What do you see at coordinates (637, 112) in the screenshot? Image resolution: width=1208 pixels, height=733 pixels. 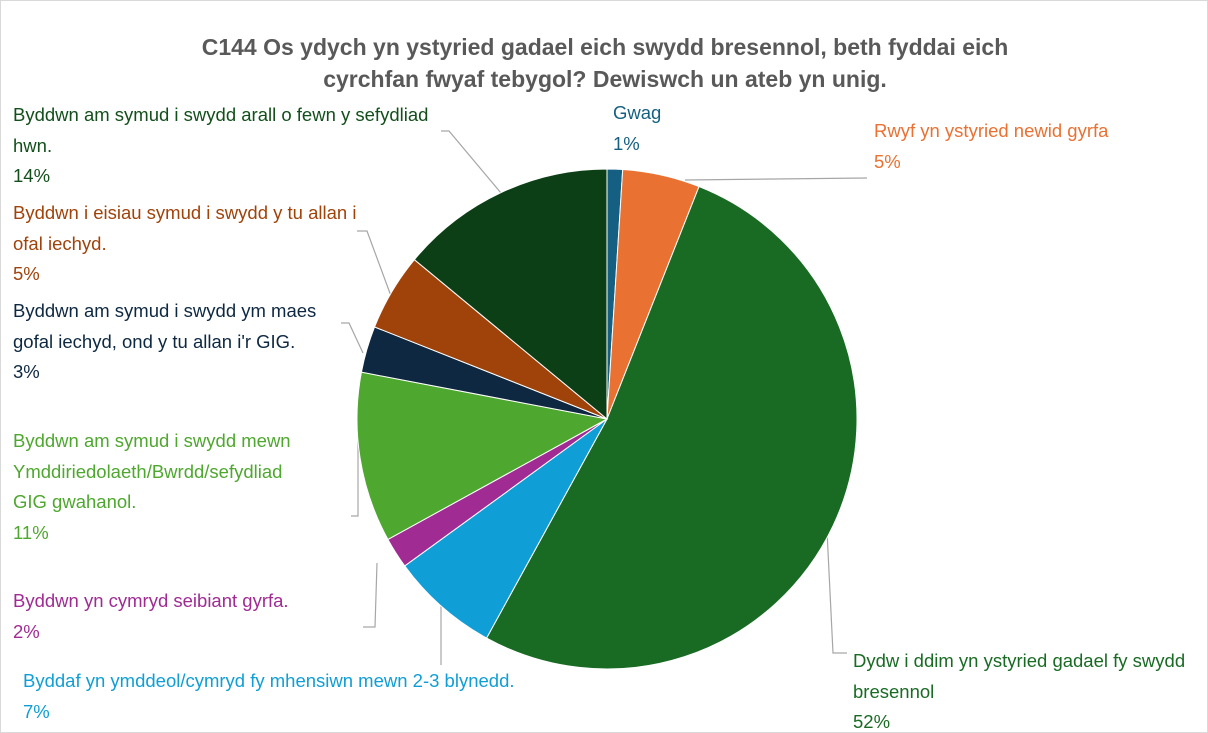 I see `category-label: Gwag` at bounding box center [637, 112].